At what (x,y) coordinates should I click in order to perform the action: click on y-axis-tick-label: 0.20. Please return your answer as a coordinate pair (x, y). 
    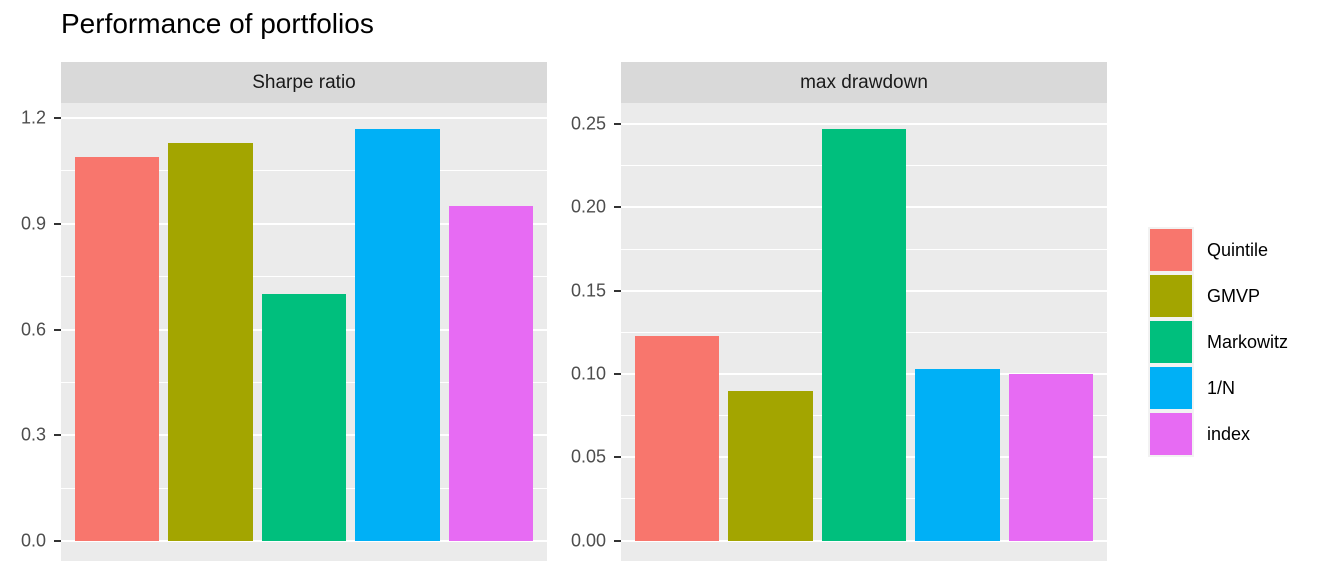
    Looking at the image, I should click on (588, 206).